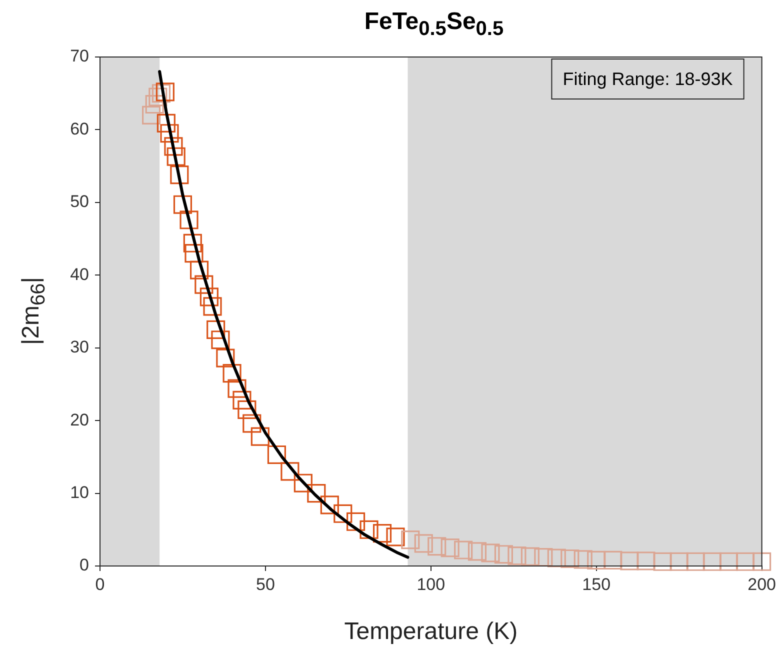 This screenshot has width=780, height=651. I want to click on x-tick-label: 50, so click(265, 584).